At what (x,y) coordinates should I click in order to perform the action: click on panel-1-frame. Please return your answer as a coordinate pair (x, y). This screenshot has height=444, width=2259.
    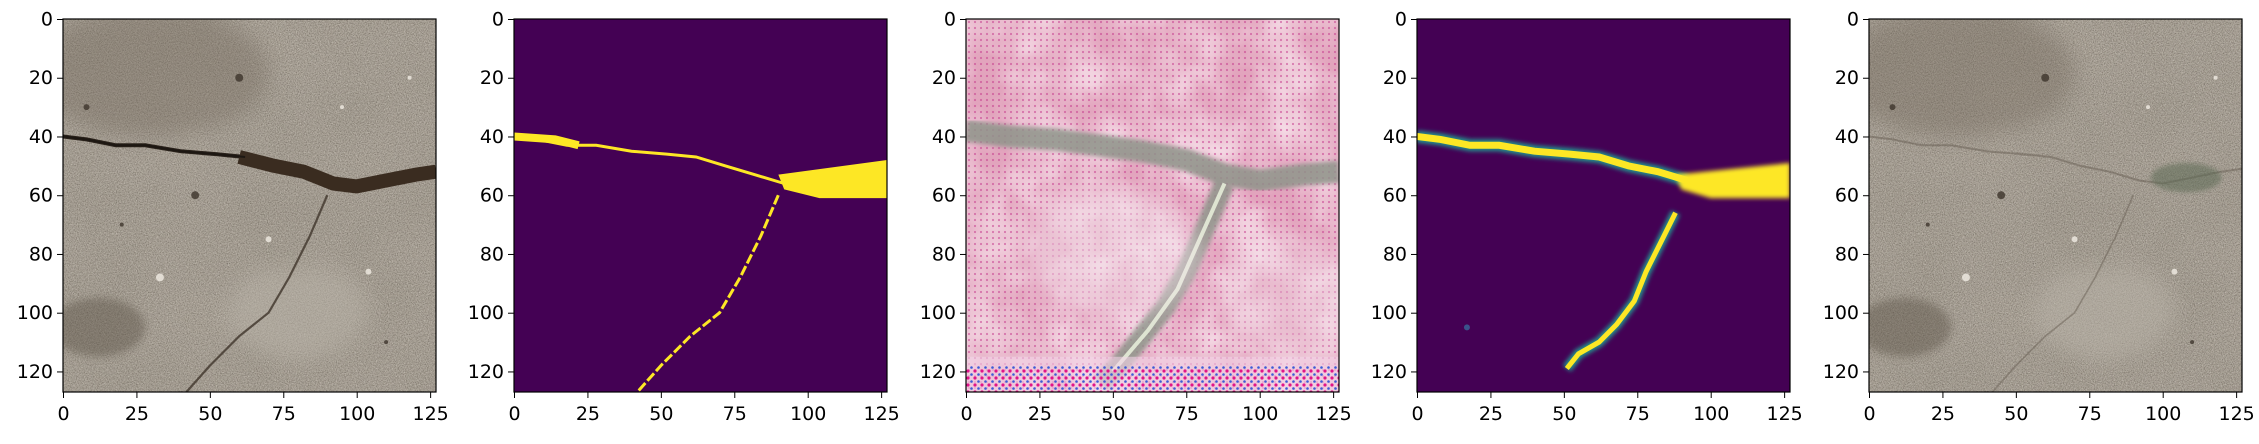
    Looking at the image, I should click on (249, 205).